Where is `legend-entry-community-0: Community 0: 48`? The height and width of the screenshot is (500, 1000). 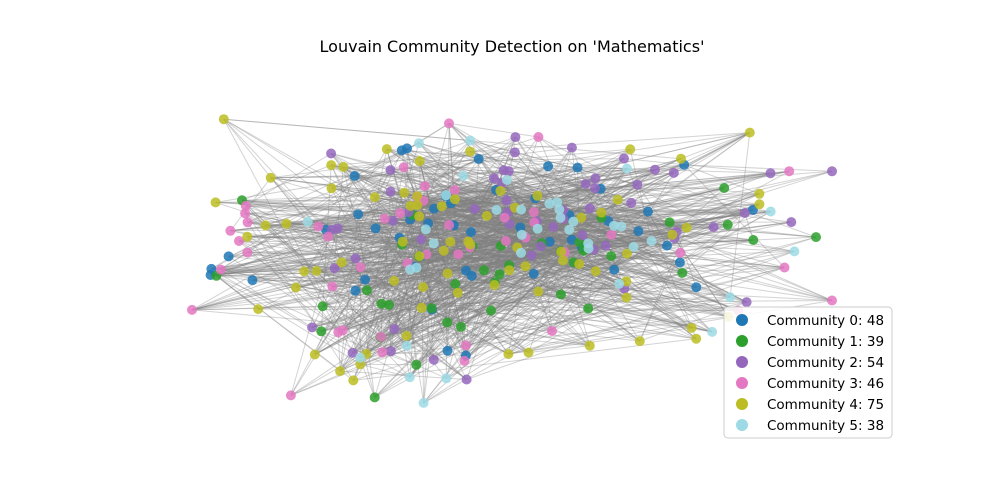 legend-entry-community-0: Community 0: 48 is located at coordinates (810, 321).